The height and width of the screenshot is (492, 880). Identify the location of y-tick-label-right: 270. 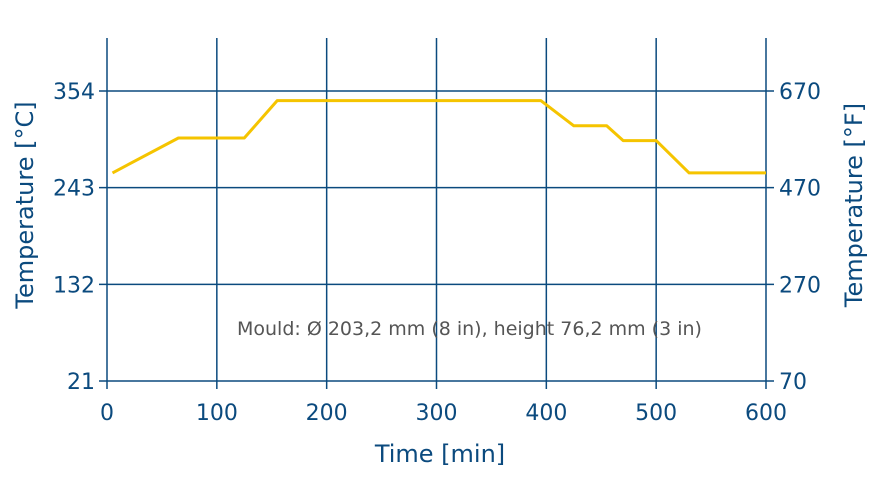
(800, 285).